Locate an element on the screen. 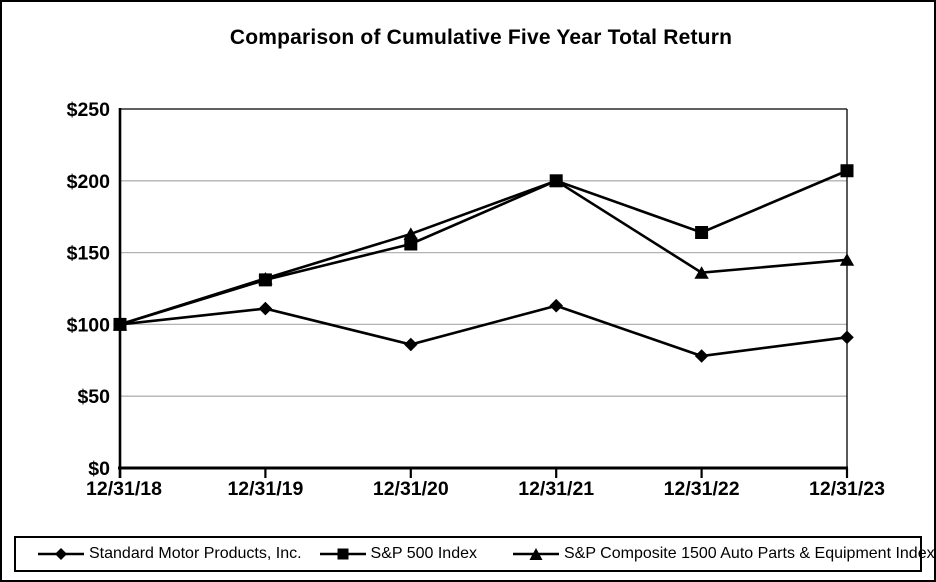 The image size is (936, 582). legend-item-smp: Standard Motor Products, Inc. is located at coordinates (170, 554).